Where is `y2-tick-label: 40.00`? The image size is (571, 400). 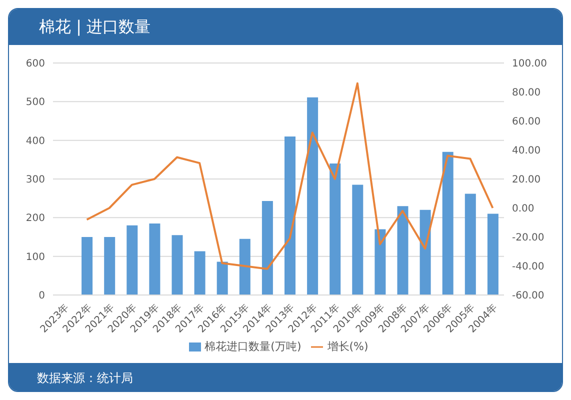
y2-tick-label: 40.00 is located at coordinates (526, 151).